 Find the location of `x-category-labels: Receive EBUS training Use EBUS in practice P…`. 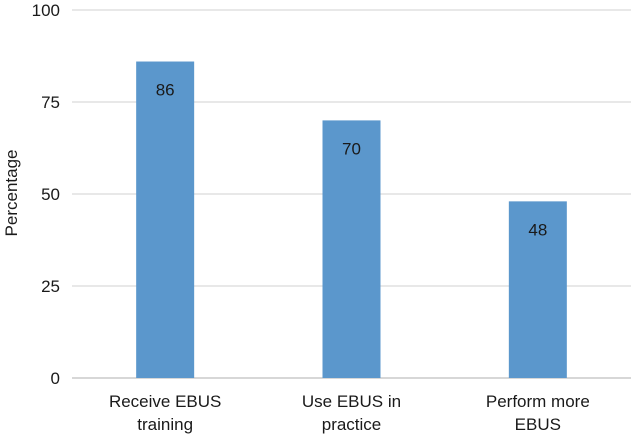

x-category-labels: Receive EBUS training Use EBUS in practice P… is located at coordinates (349, 413).